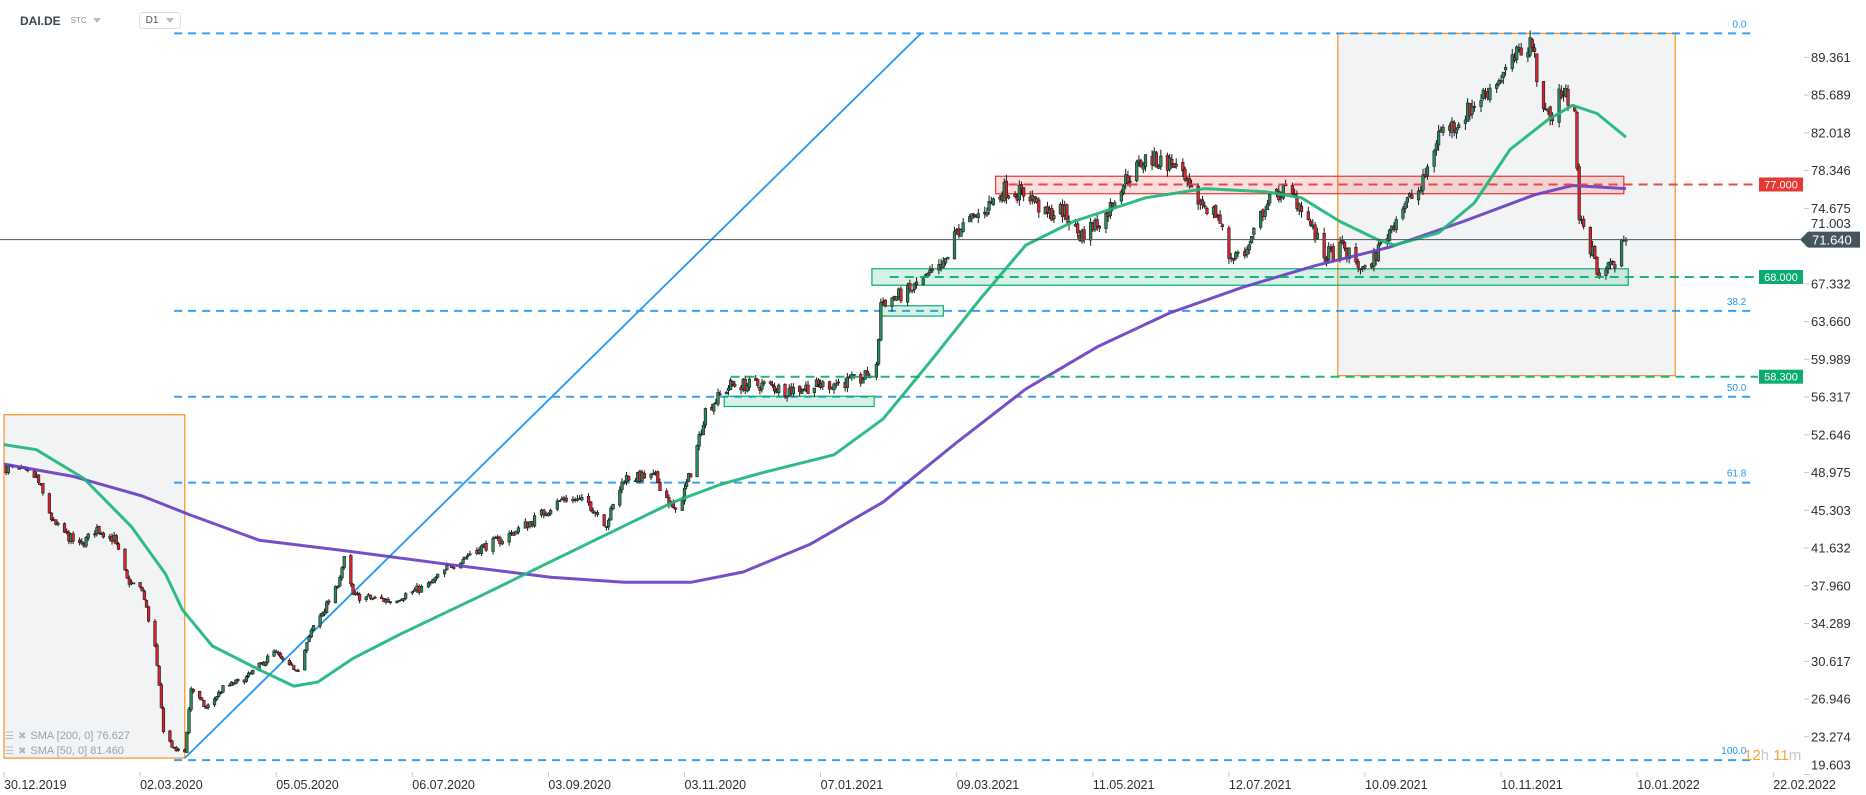 The image size is (1866, 795). What do you see at coordinates (1831, 283) in the screenshot?
I see `y-axis-tick-label: 67.332` at bounding box center [1831, 283].